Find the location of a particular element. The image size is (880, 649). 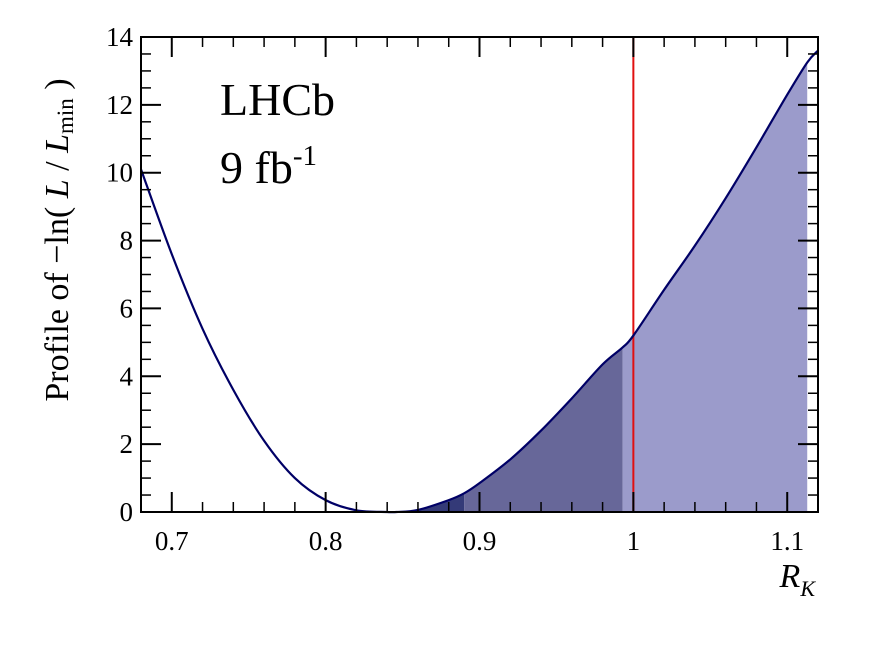

x-tick-label-3: 1 is located at coordinates (634, 541).